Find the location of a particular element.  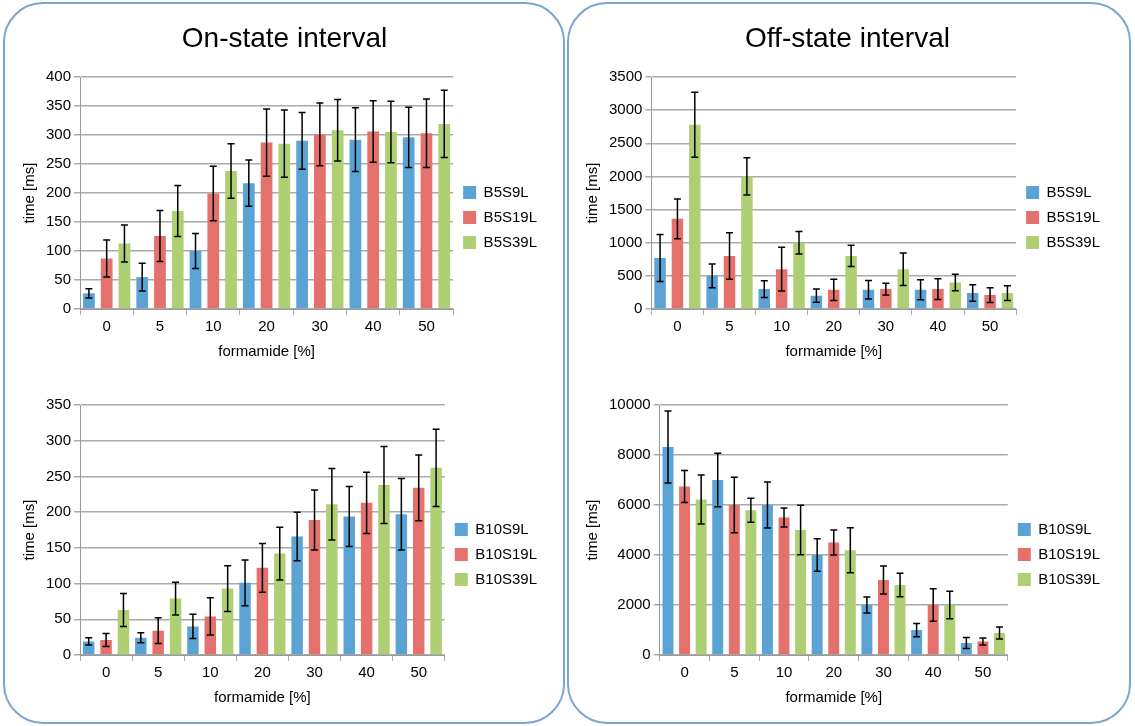

y-tick-label: 400 is located at coordinates (59, 76).